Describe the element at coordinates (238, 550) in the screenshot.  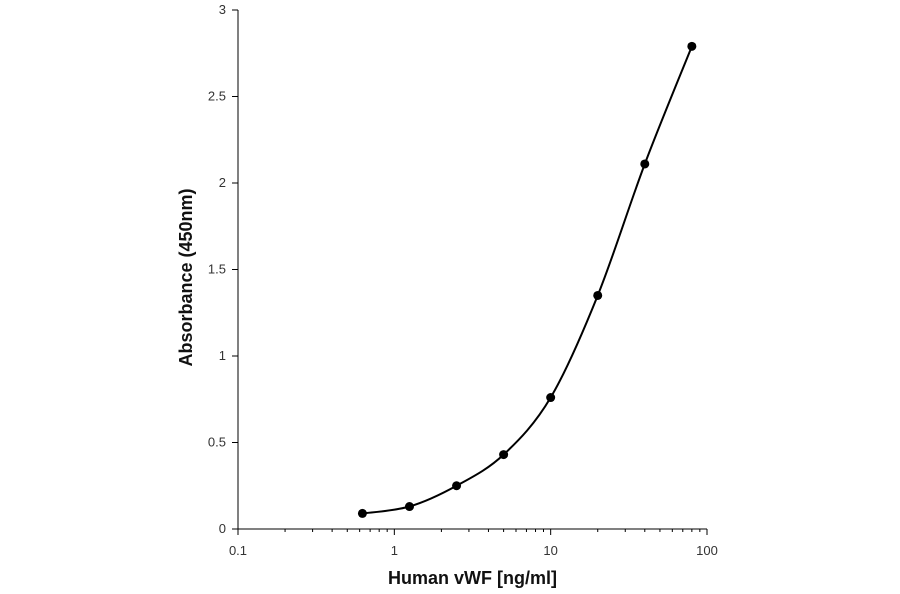
I see `x-tick-label: 0.1` at that location.